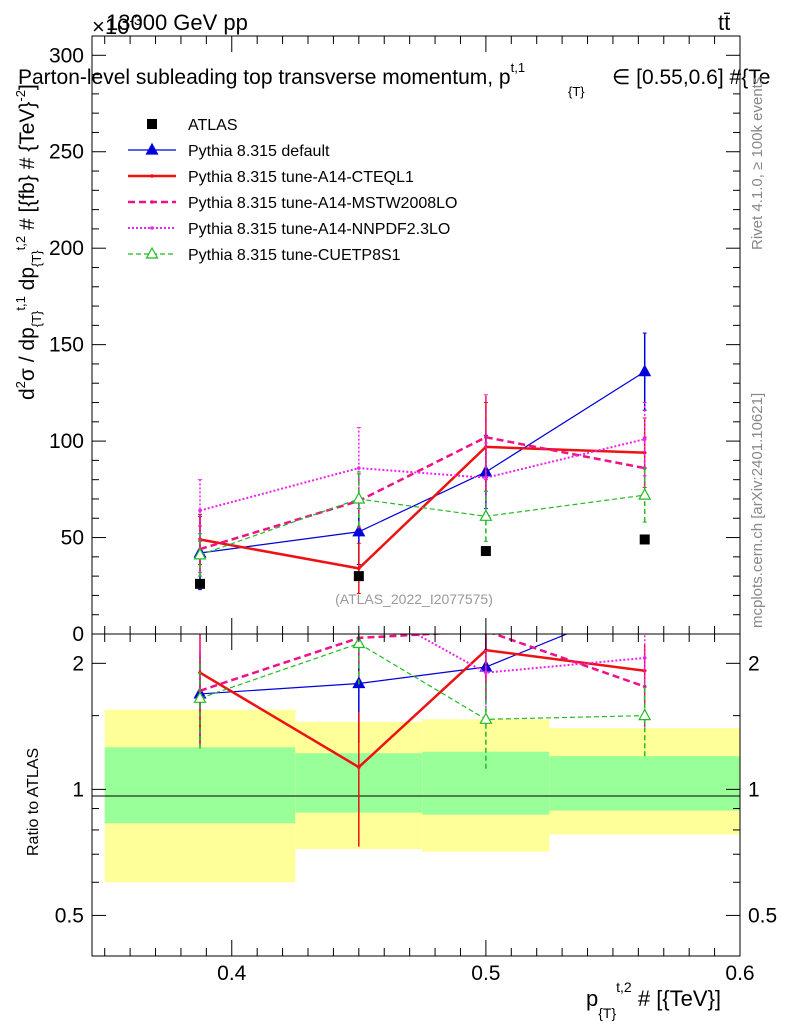  I want to click on main-y-tick-label: 150, so click(66, 345).